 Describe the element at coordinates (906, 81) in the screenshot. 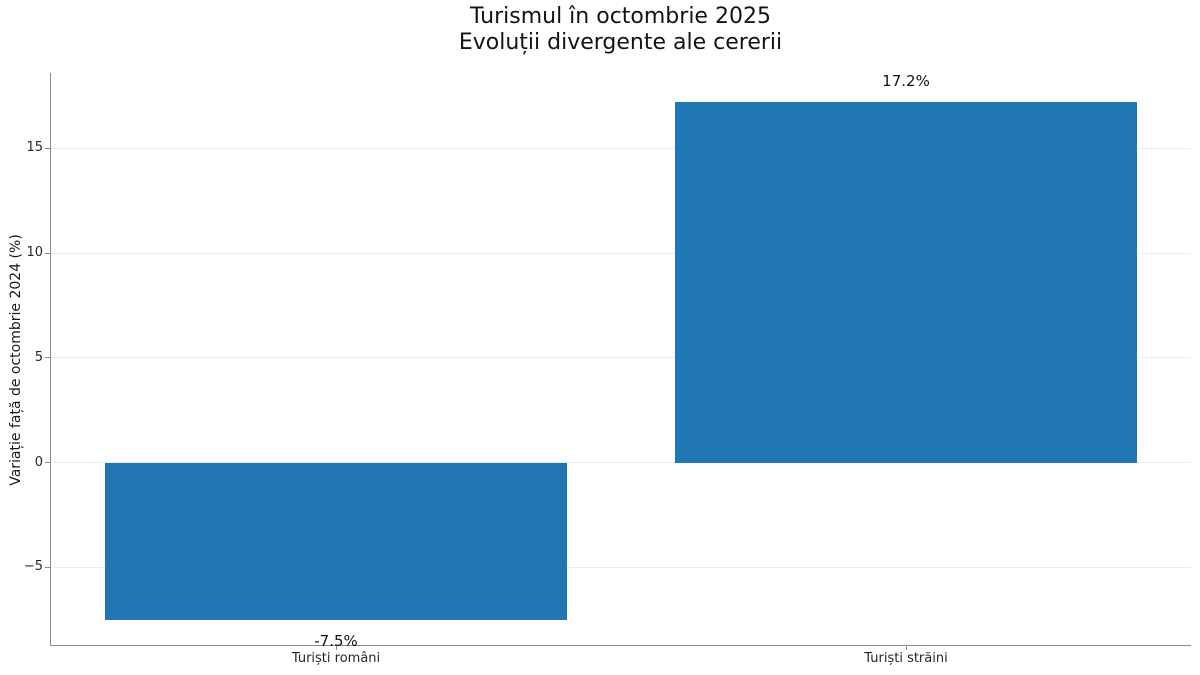

I see `bar-value-label: 17.2%` at that location.